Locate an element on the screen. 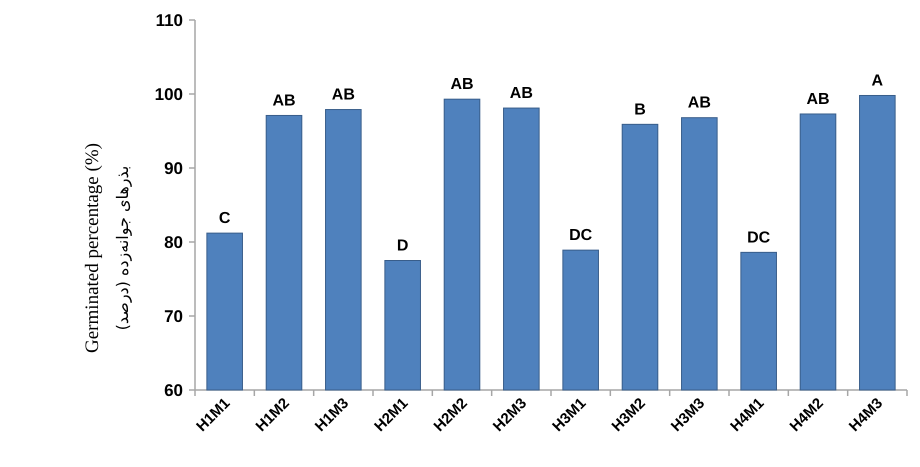 The width and height of the screenshot is (920, 467). y-tick-label: 80 is located at coordinates (173, 242).